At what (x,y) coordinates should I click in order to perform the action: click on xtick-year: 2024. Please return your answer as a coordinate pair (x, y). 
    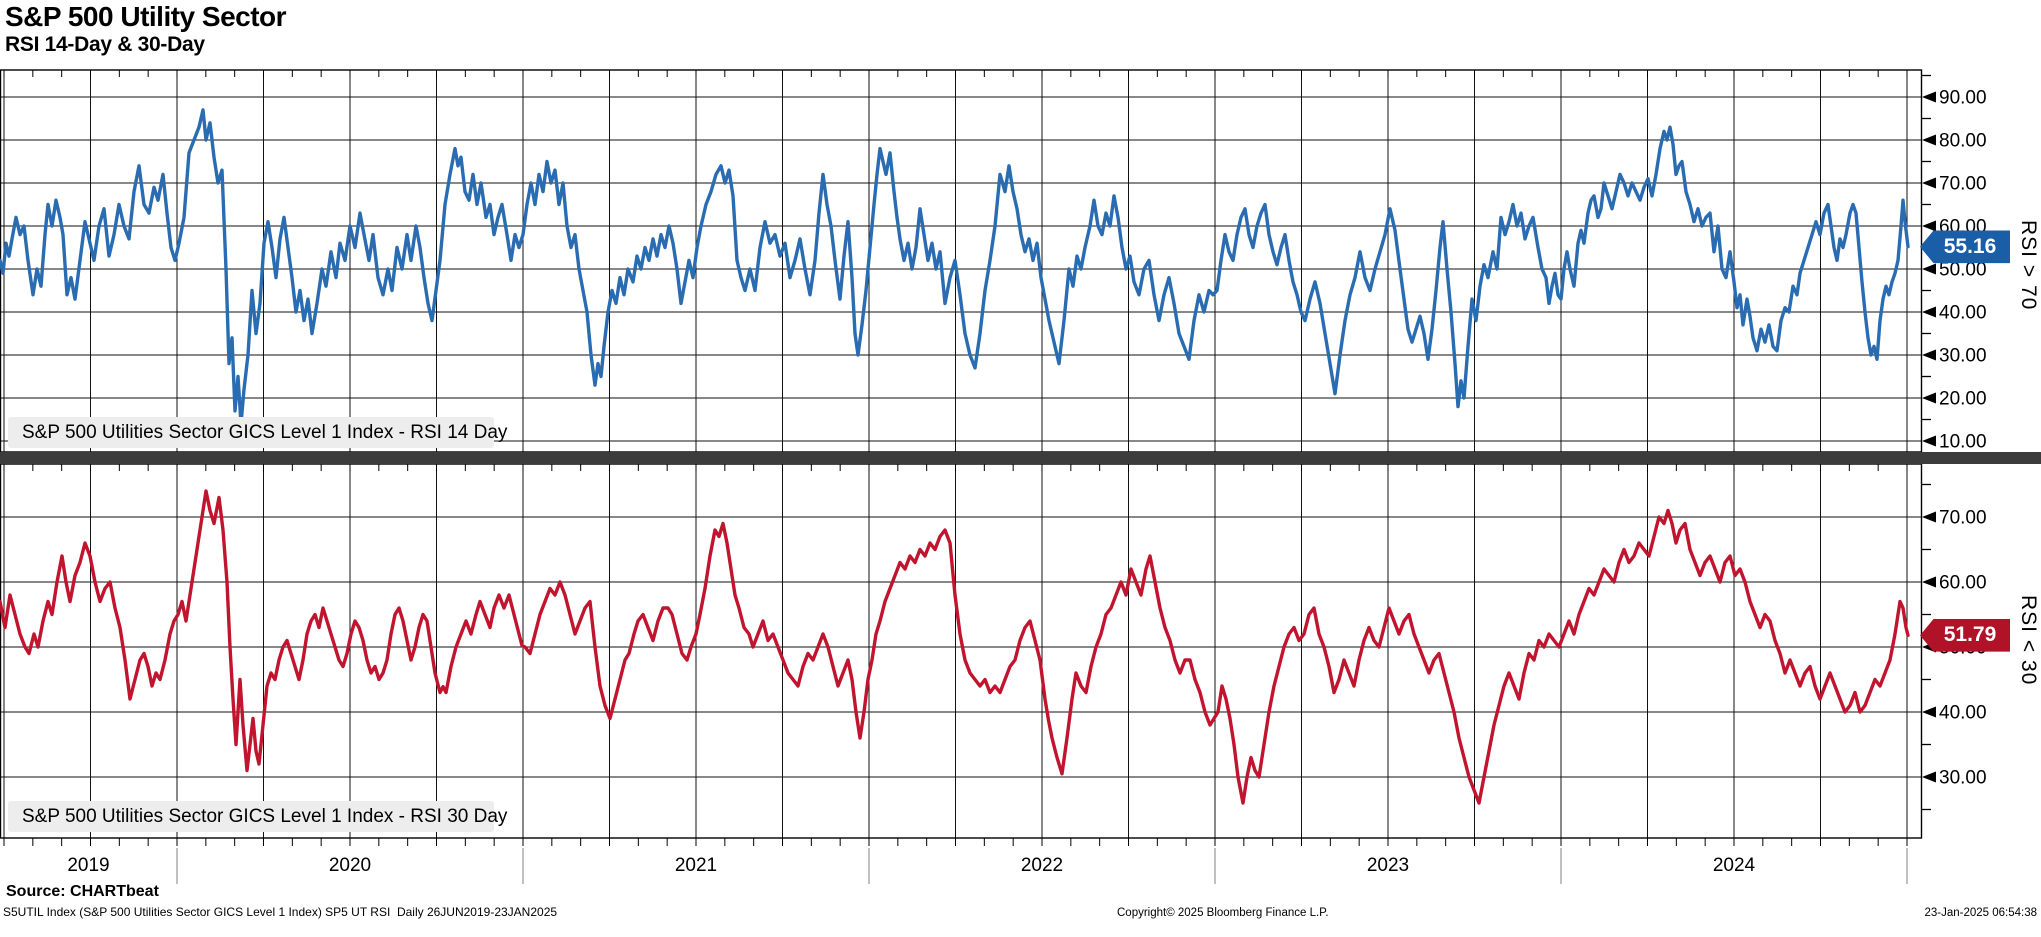
    Looking at the image, I should click on (1734, 865).